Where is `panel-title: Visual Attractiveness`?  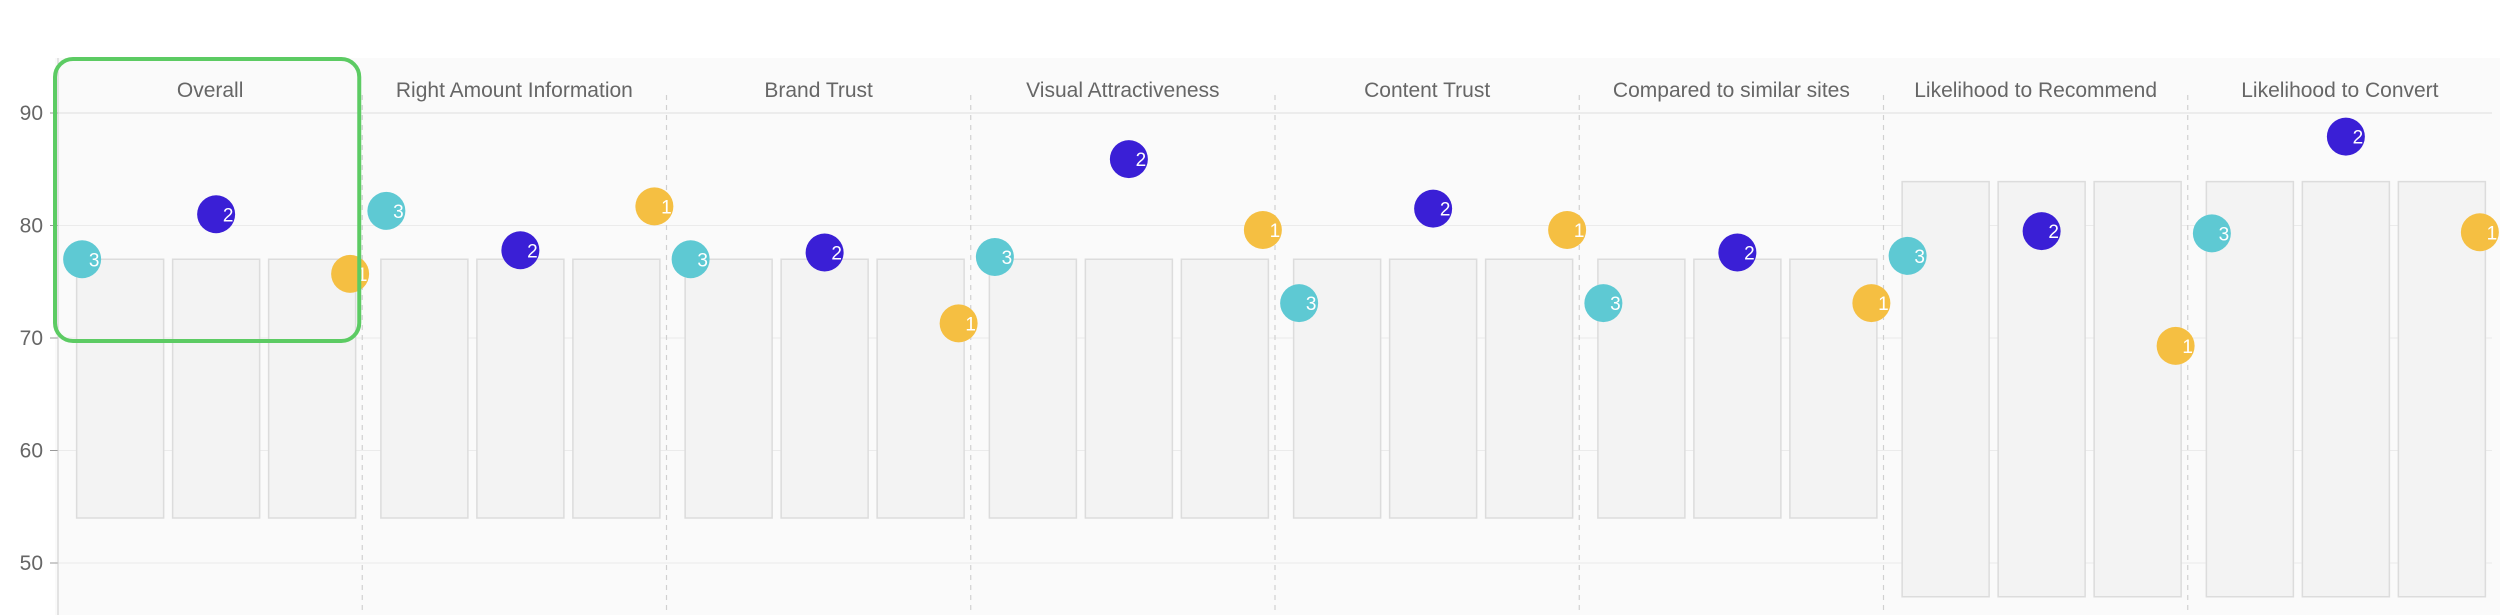 panel-title: Visual Attractiveness is located at coordinates (1122, 90).